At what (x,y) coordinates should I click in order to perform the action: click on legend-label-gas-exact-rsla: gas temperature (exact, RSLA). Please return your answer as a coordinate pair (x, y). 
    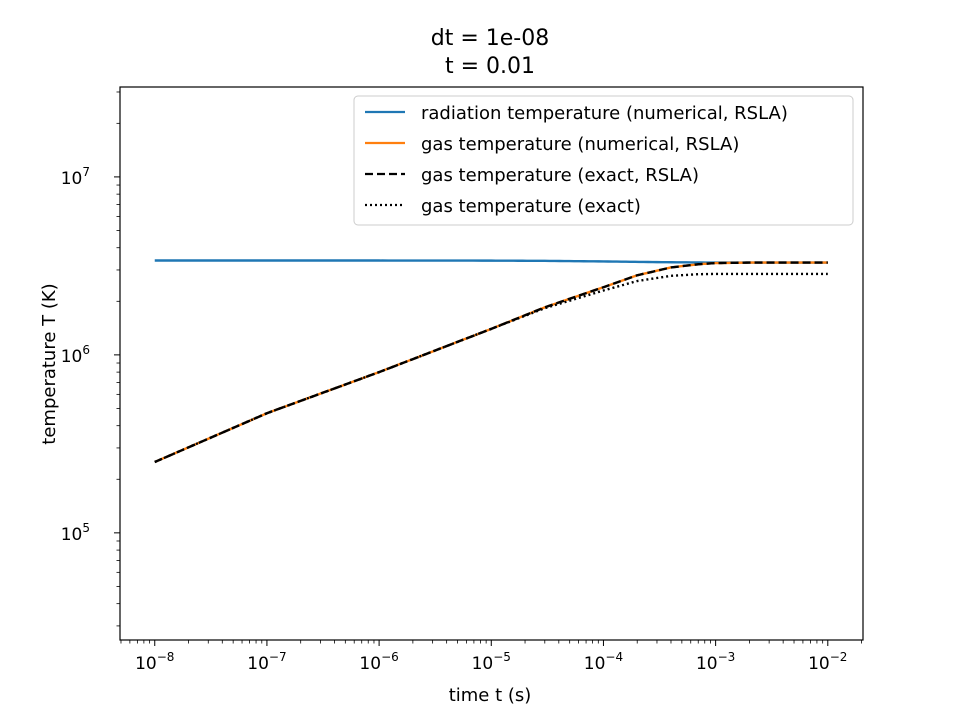
    Looking at the image, I should click on (560, 175).